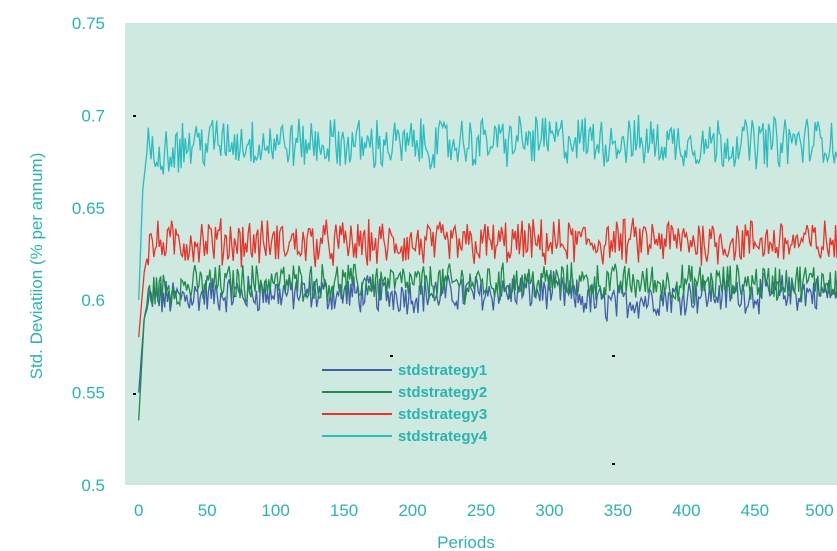 This screenshot has width=837, height=551. Describe the element at coordinates (549, 510) in the screenshot. I see `x-tick-label: 300` at that location.